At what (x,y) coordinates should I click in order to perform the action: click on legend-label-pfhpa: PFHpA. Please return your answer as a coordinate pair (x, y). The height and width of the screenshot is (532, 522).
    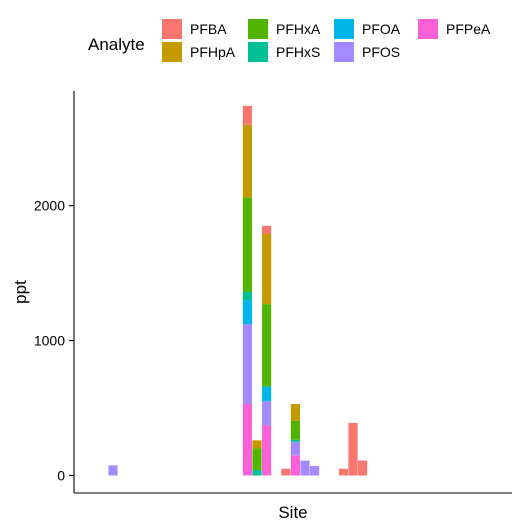
    Looking at the image, I should click on (213, 52).